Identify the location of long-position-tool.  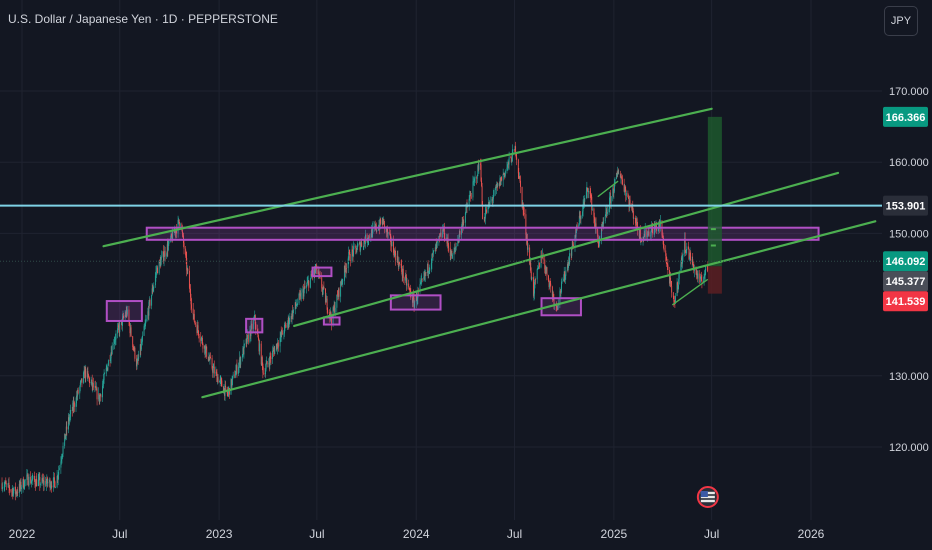
(714, 205).